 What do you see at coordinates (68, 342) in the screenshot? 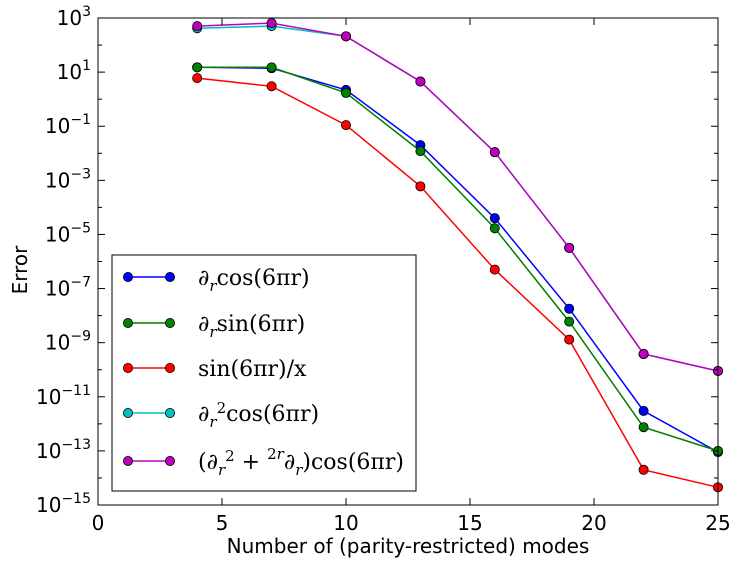
I see `y-tick-label: 10⁻⁹` at bounding box center [68, 342].